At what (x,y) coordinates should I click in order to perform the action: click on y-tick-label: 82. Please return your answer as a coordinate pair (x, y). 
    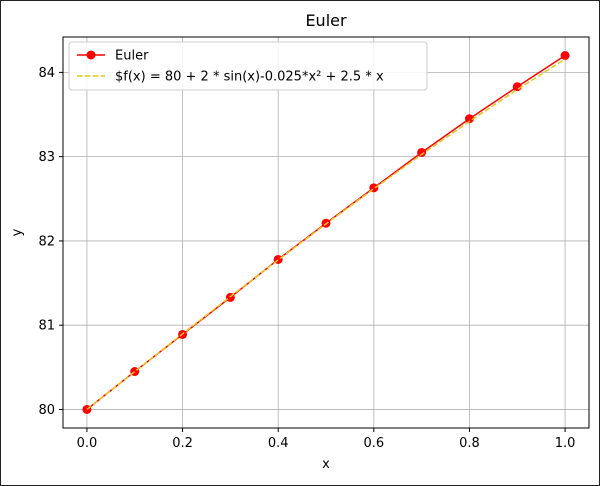
    Looking at the image, I should click on (46, 241).